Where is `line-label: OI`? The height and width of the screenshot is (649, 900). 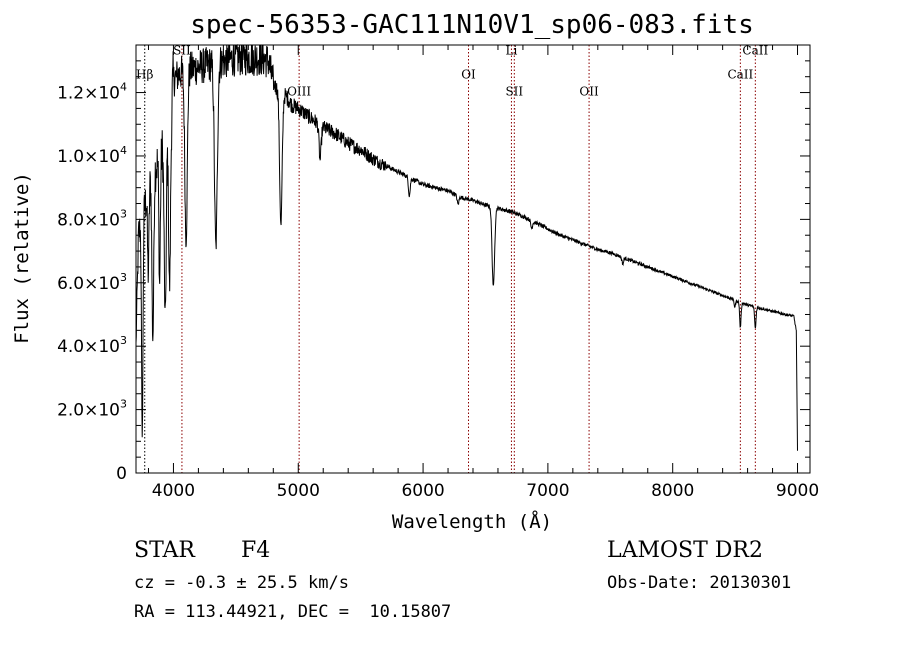 line-label: OI is located at coordinates (468, 74).